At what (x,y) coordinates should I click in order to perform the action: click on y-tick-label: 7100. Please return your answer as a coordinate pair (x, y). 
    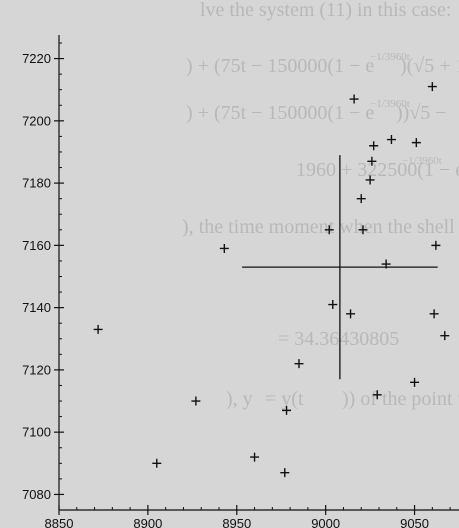
    Looking at the image, I should click on (36, 432).